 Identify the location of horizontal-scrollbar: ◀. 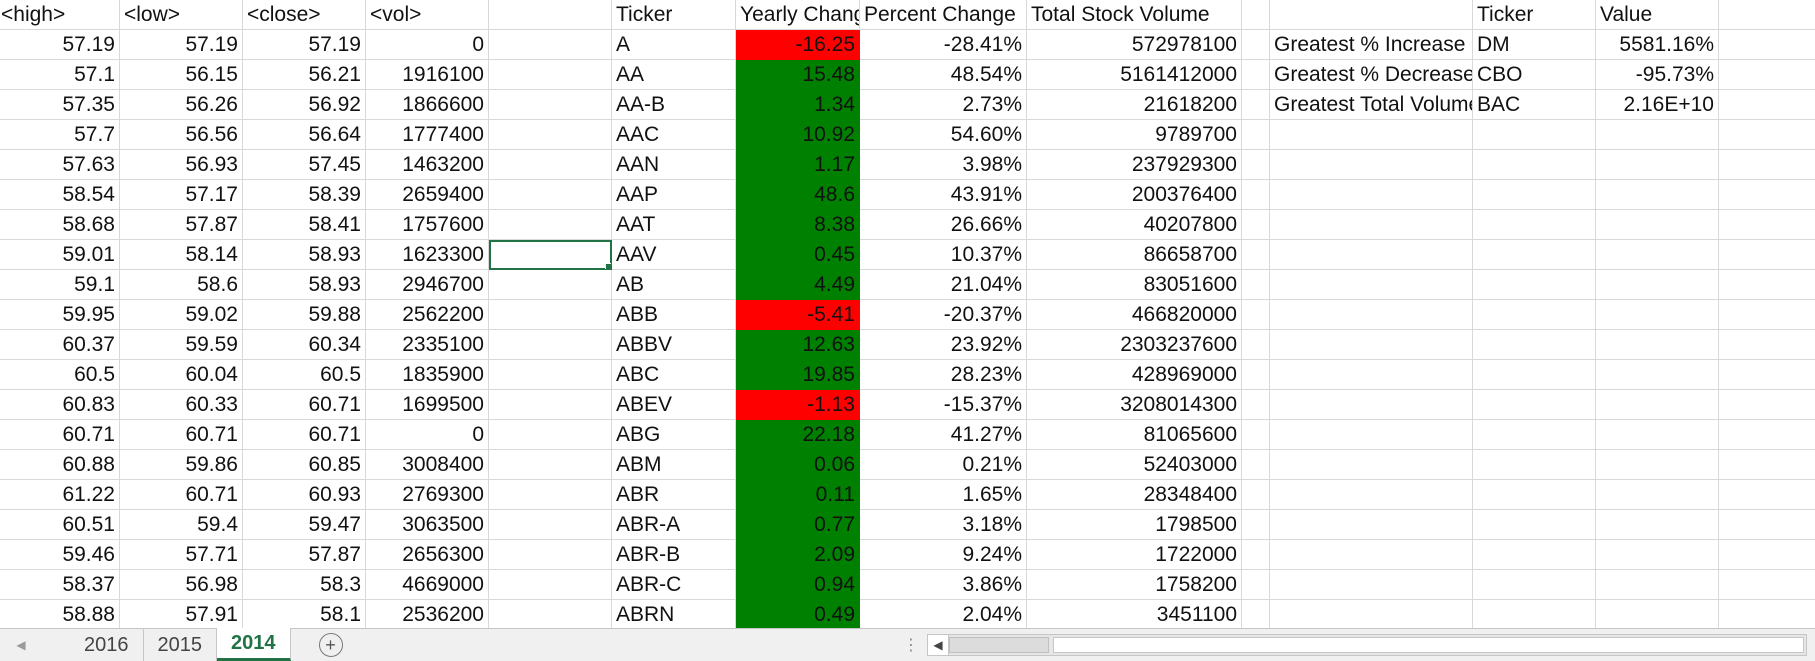
(1367, 645).